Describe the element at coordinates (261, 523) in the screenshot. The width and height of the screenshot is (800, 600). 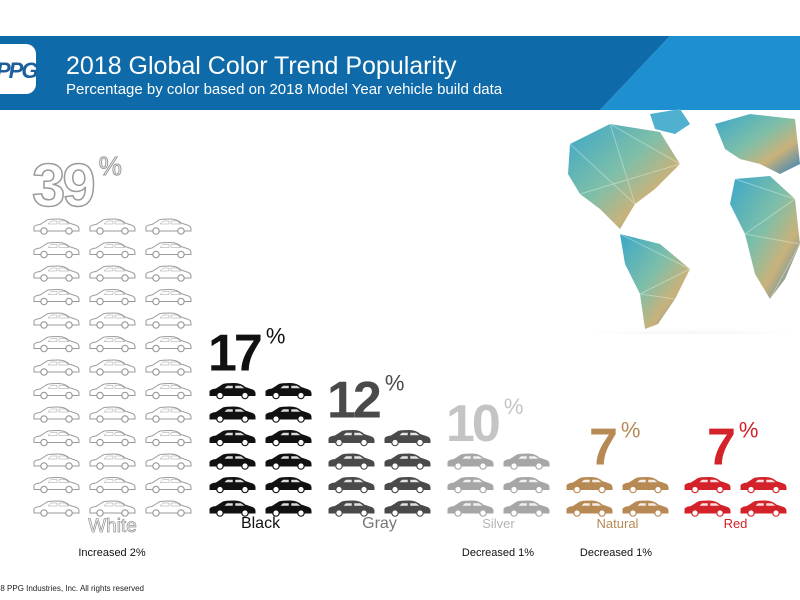
I see `category-label-black: Black` at that location.